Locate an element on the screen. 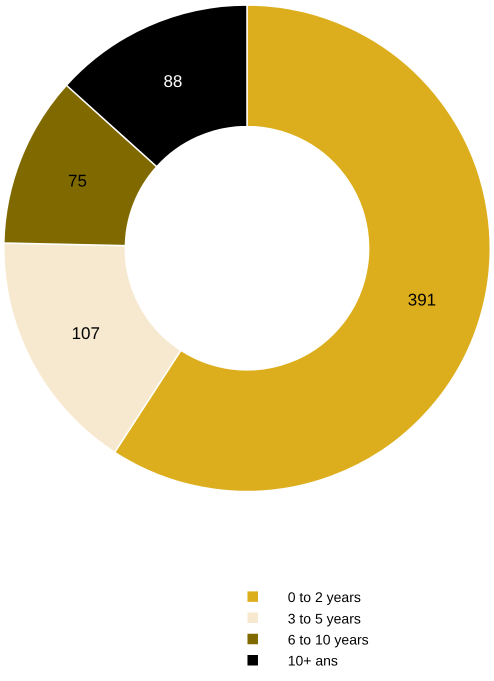  legend-label: 10+ ans is located at coordinates (313, 660).